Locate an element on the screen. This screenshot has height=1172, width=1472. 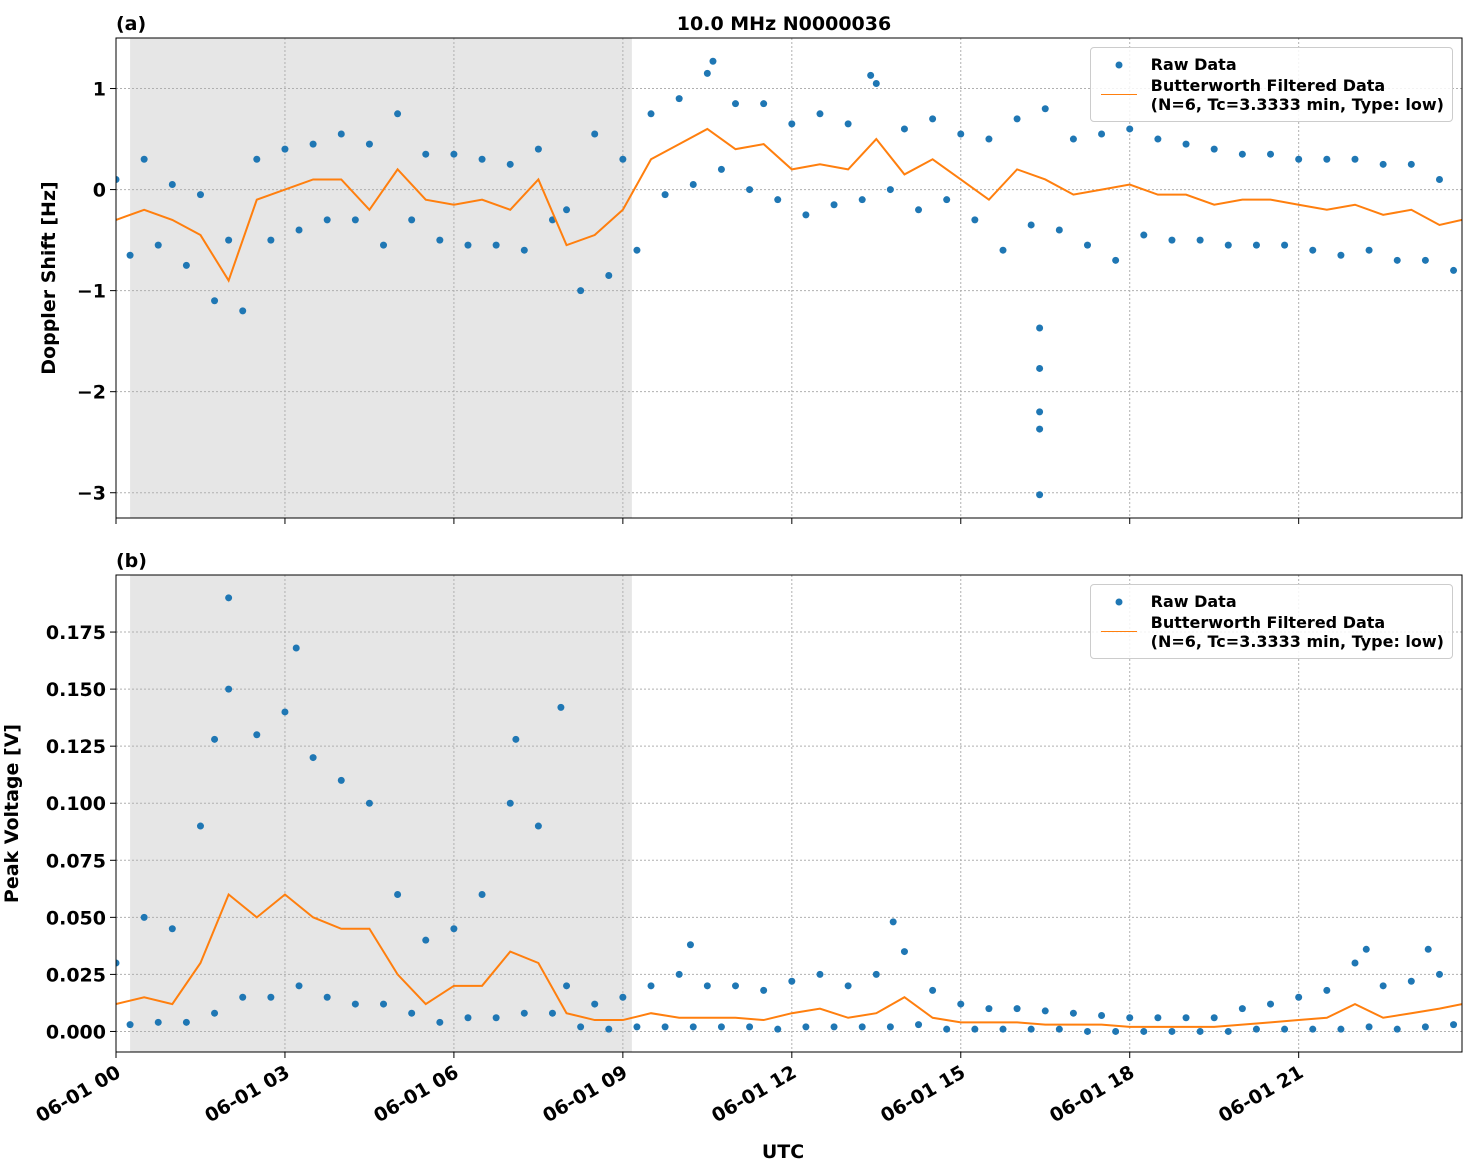
x-tick-label: 06-01 03 is located at coordinates (247, 1094).